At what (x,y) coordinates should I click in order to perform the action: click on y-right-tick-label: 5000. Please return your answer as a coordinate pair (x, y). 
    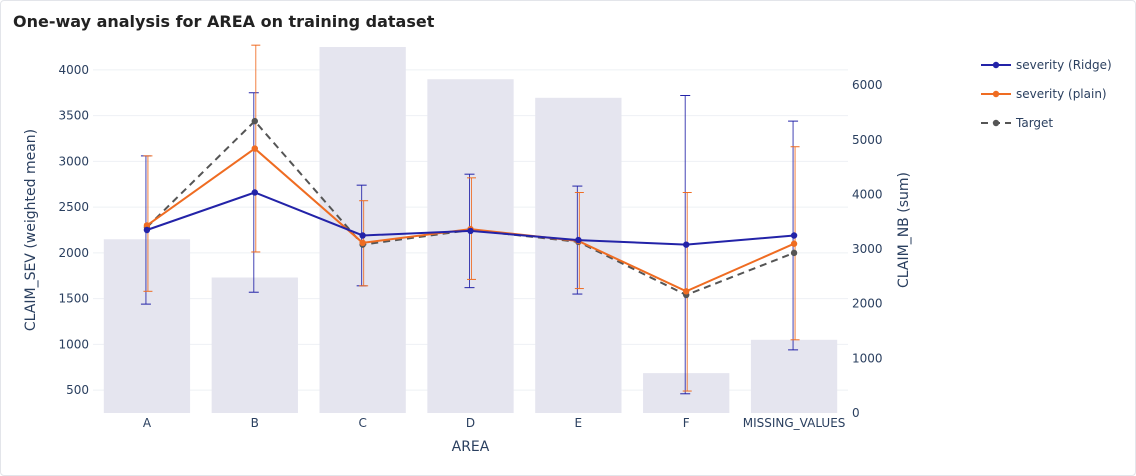
    Looking at the image, I should click on (867, 140).